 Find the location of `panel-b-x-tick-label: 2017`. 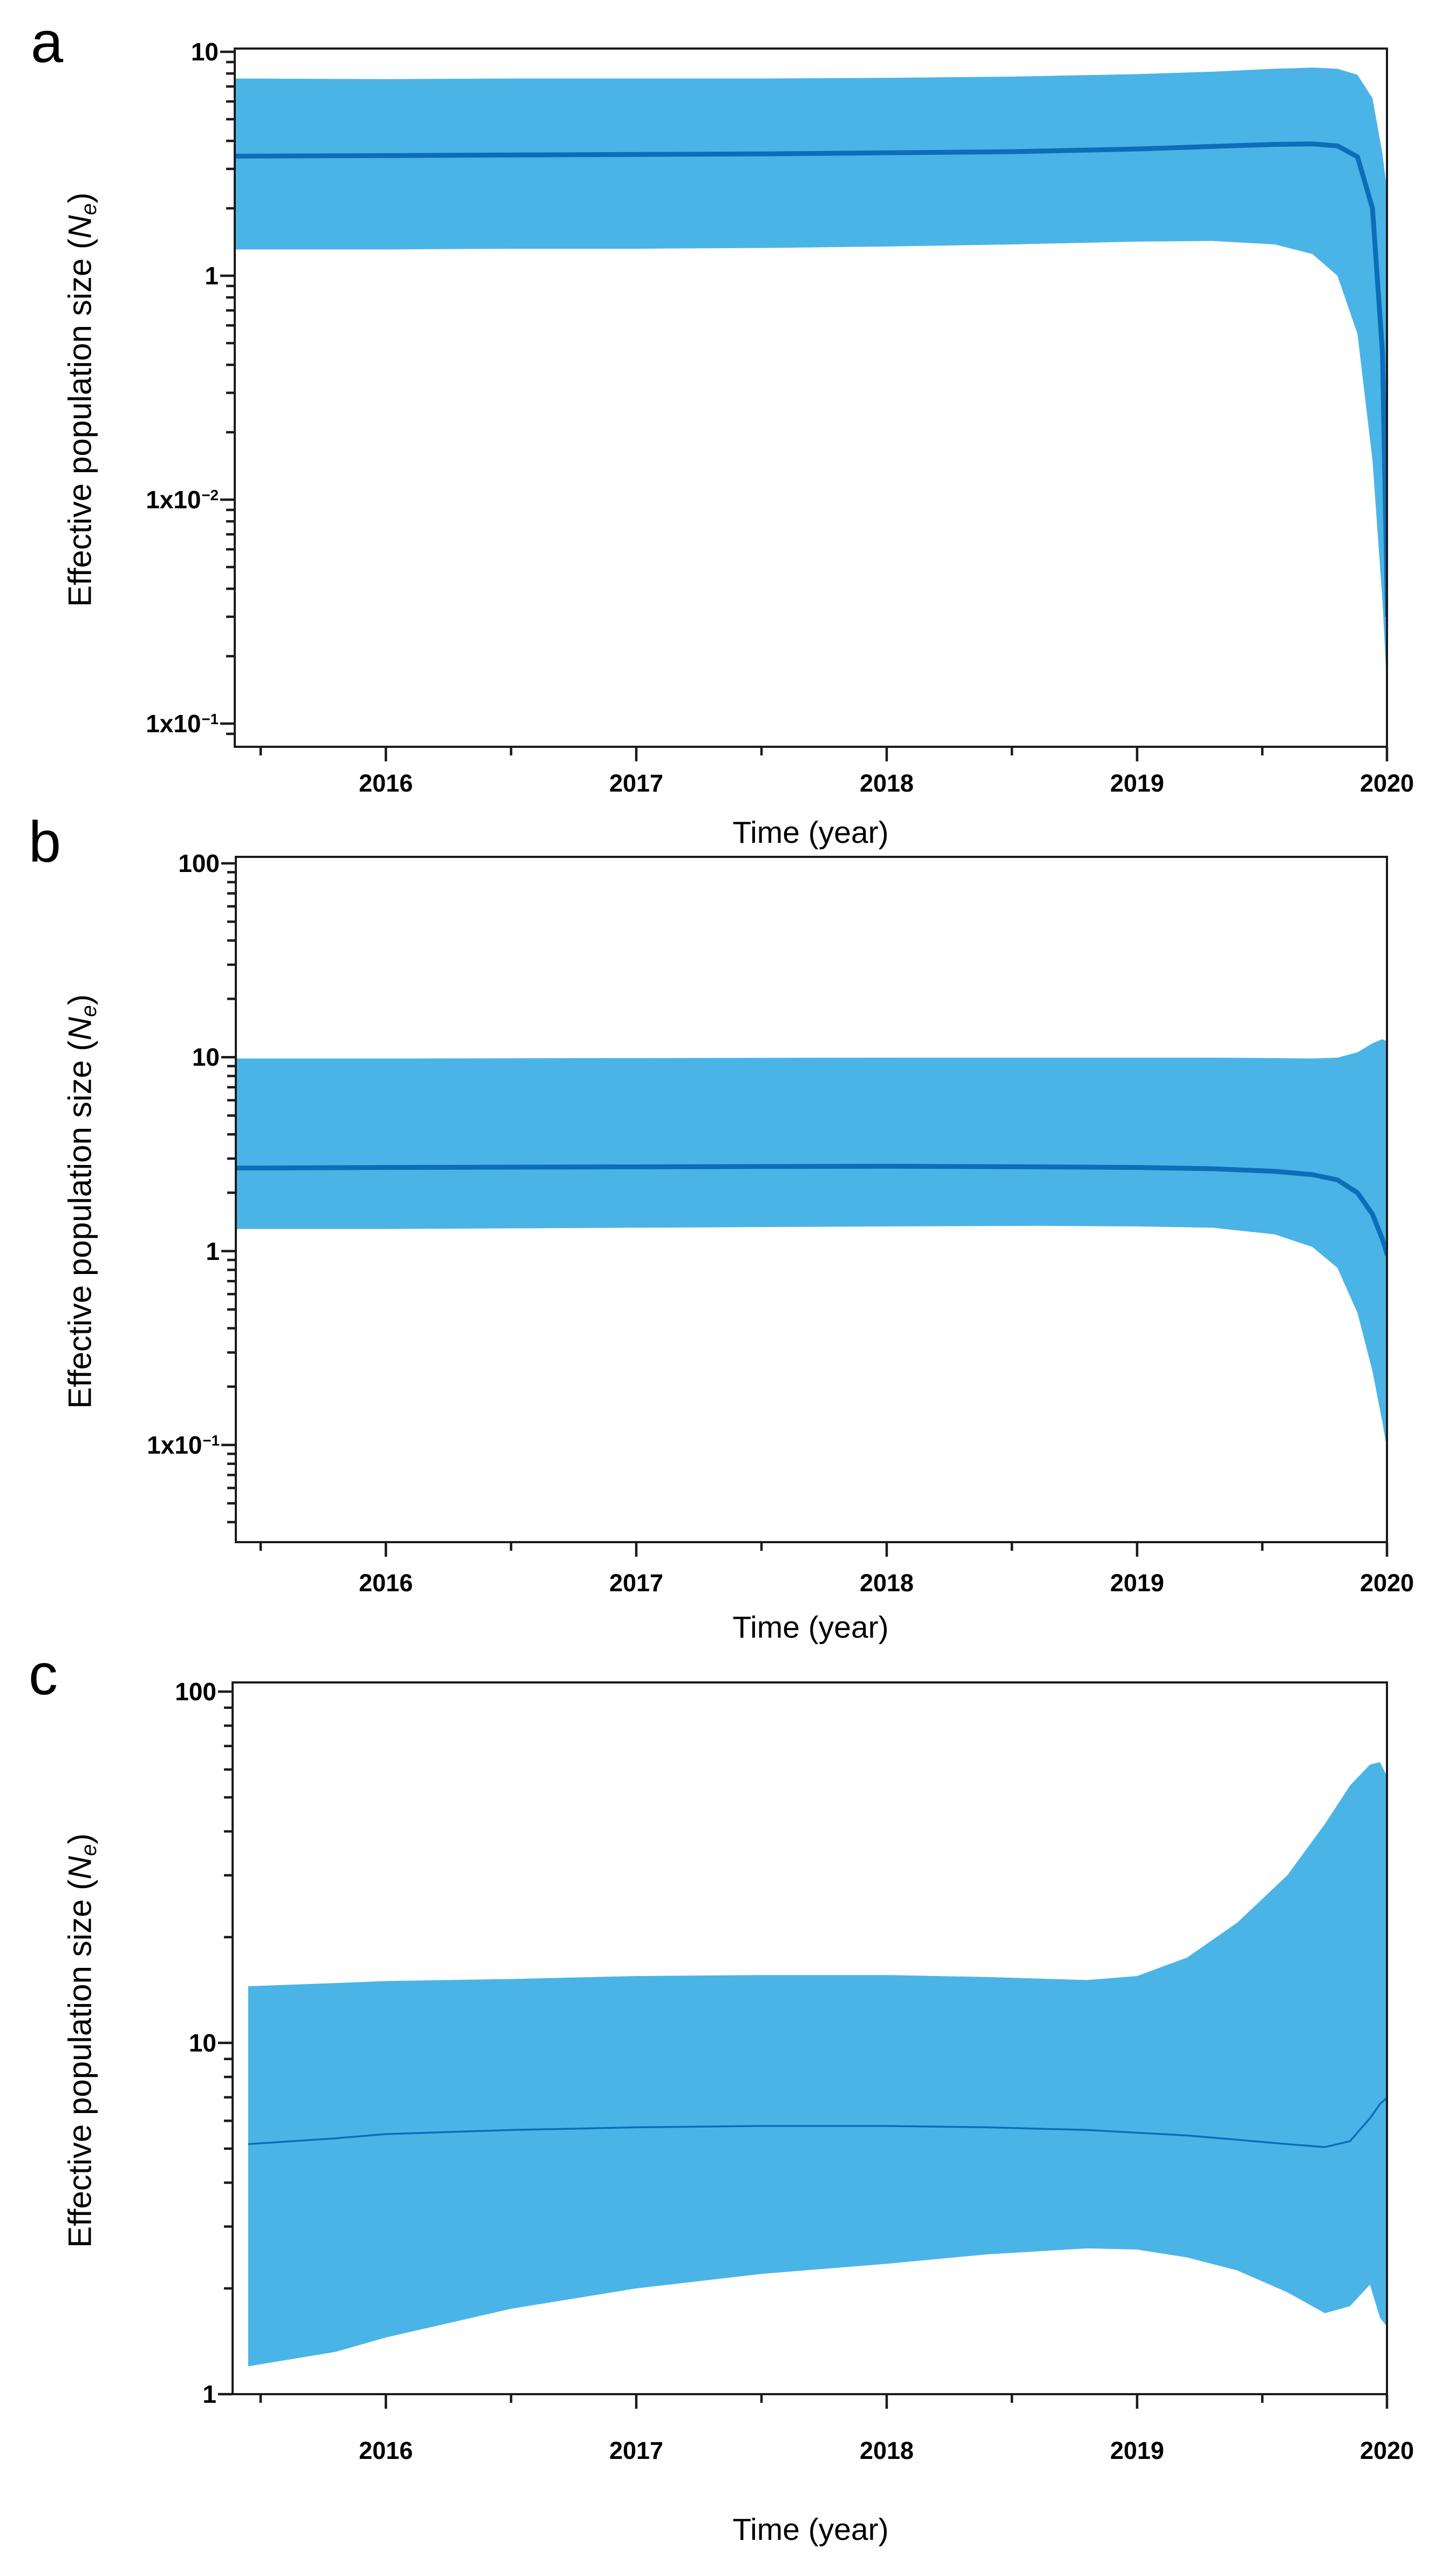

panel-b-x-tick-label: 2017 is located at coordinates (636, 1583).